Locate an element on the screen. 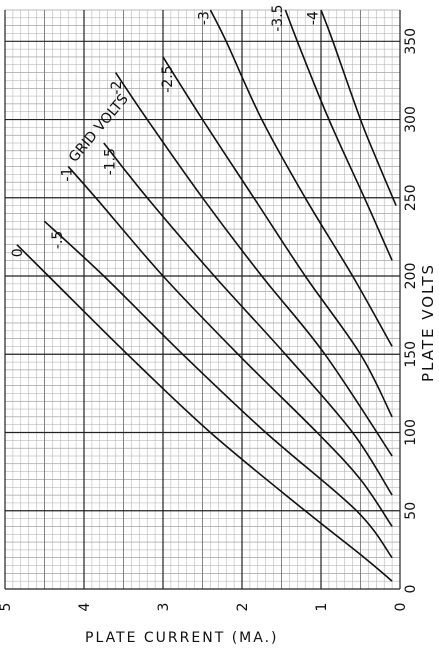  x-tick-label: 0 is located at coordinates (411, 589).